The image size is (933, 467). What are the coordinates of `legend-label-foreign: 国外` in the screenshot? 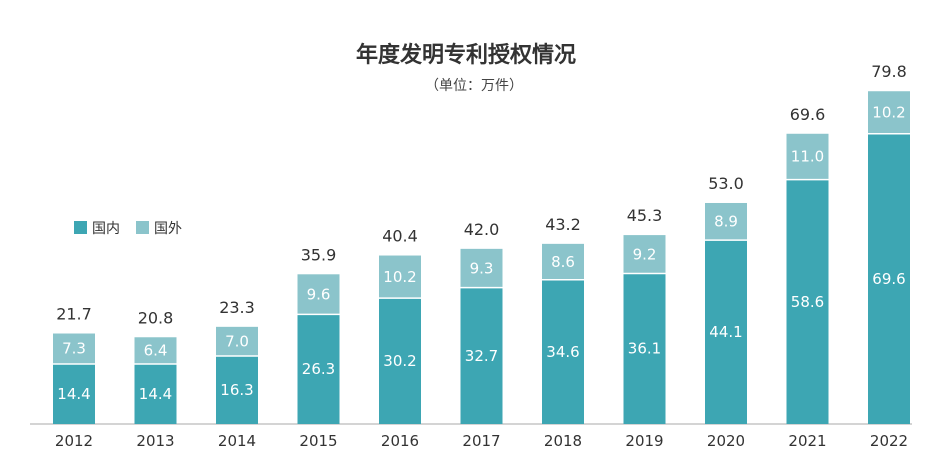 It's located at (168, 229).